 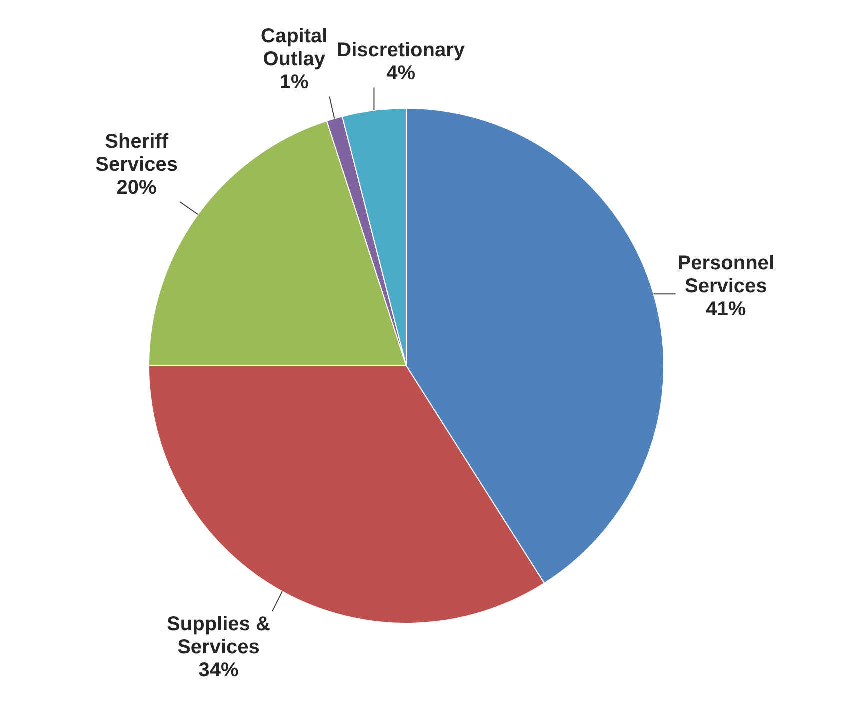 What do you see at coordinates (401, 73) in the screenshot?
I see `data-label: 4%` at bounding box center [401, 73].